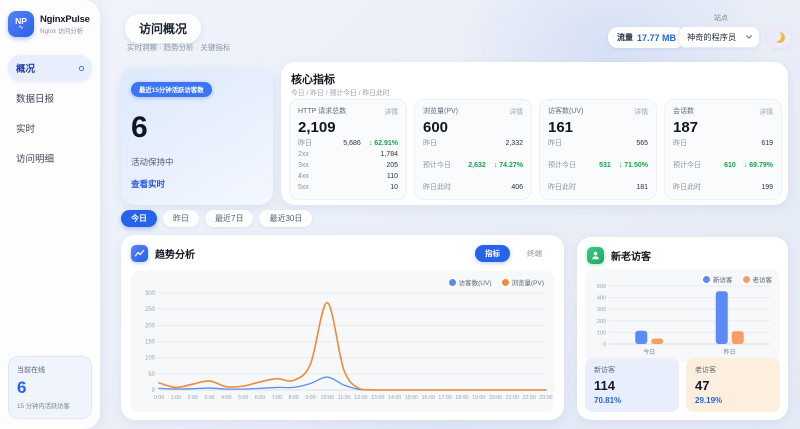 This screenshot has height=429, width=800. I want to click on metric-row: 2xx 1,784, so click(348, 154).